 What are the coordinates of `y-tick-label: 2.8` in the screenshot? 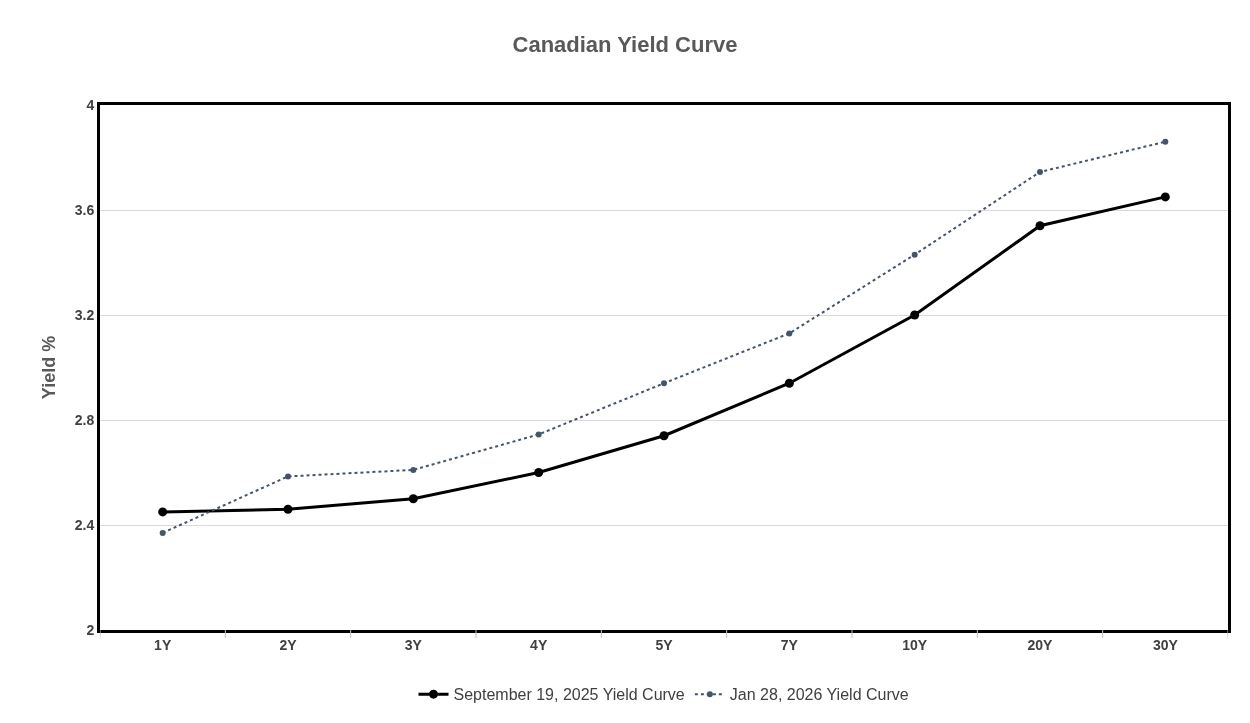 It's located at (84, 419).